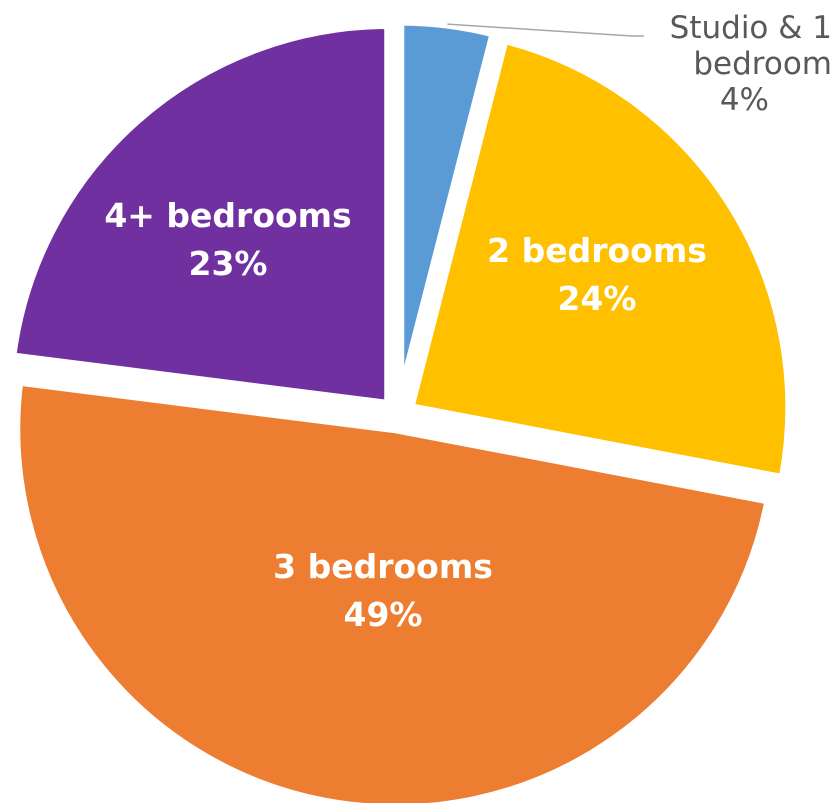 This screenshot has width=833, height=803. I want to click on leader-line-studio-1-bedroom, so click(545, 30).